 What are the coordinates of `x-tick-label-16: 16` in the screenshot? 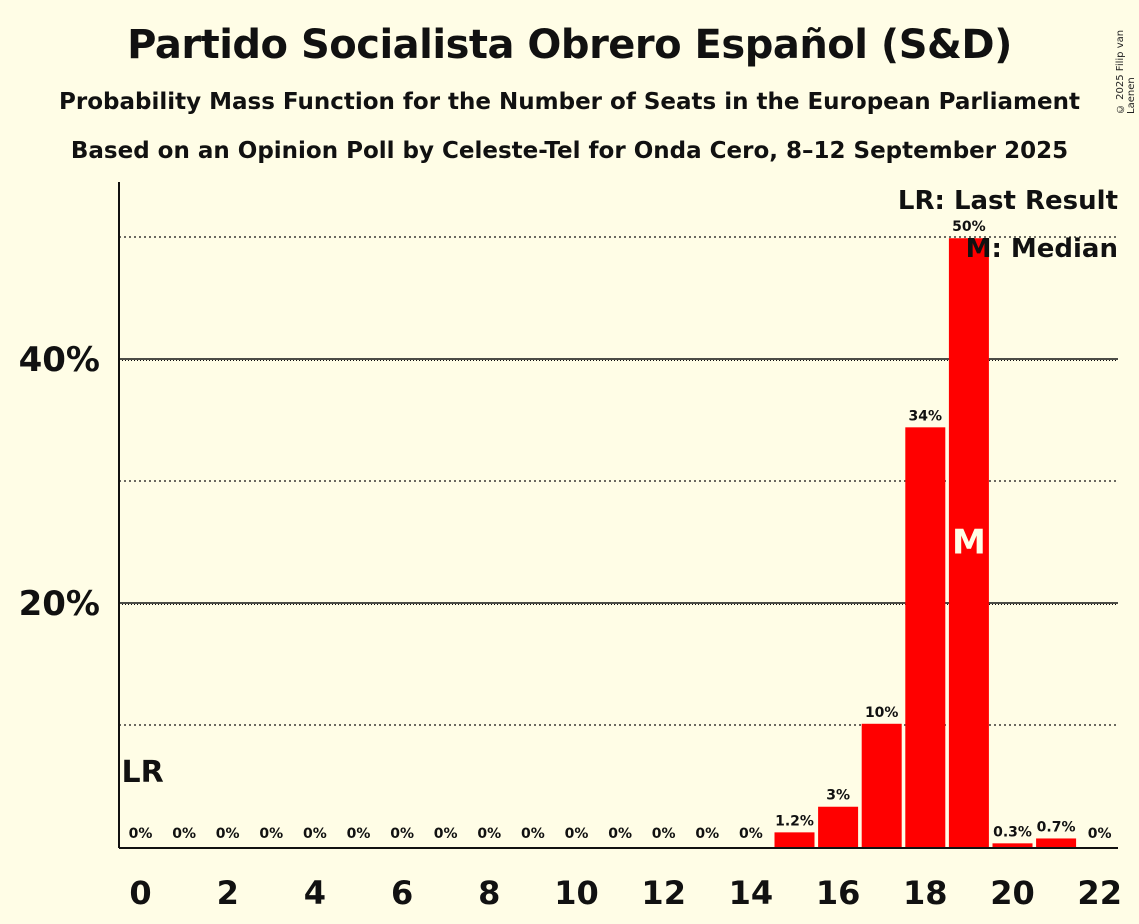 It's located at (838, 893).